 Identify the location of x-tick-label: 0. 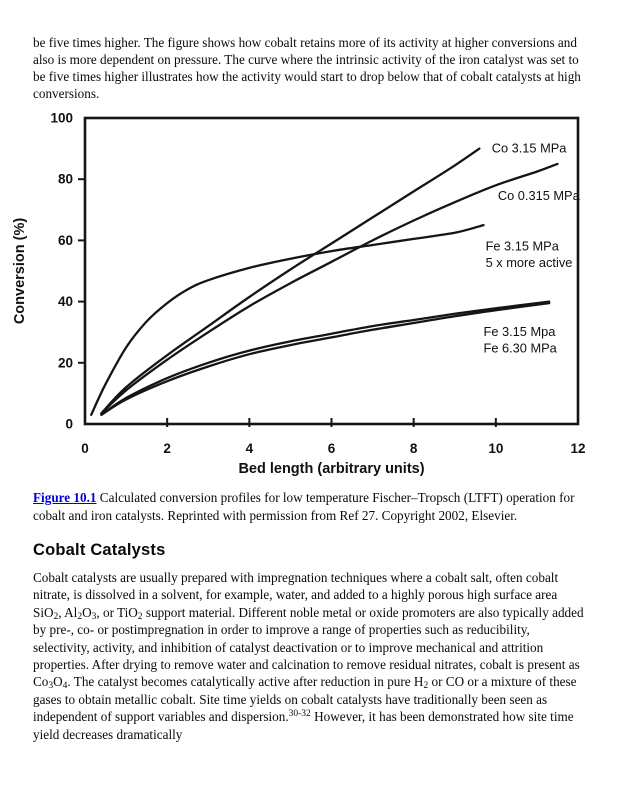
(85, 448).